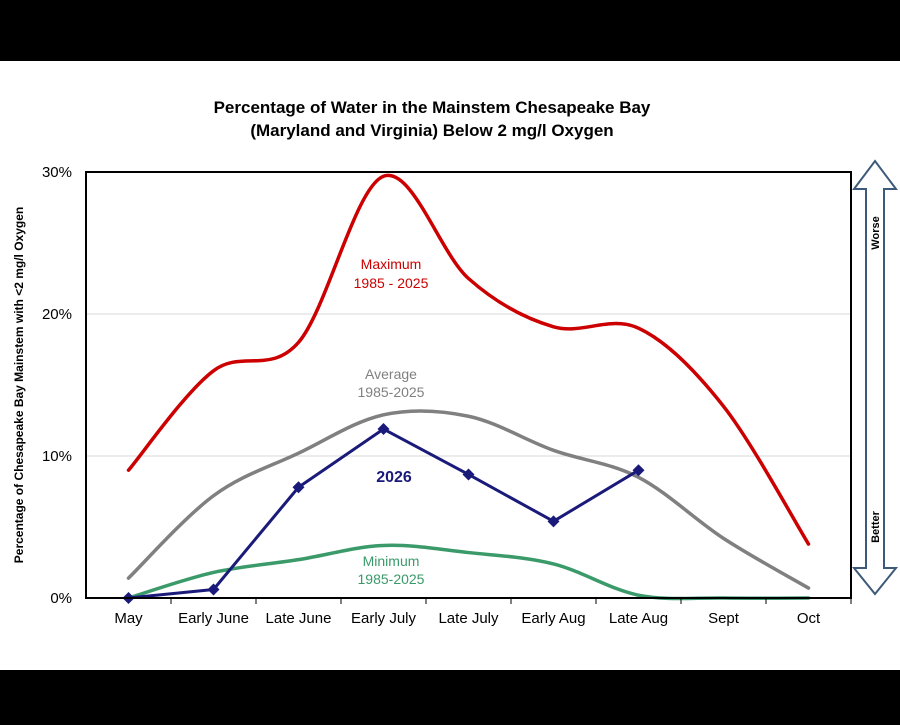 The image size is (900, 725). I want to click on y-tick-label: 30%, so click(57, 172).